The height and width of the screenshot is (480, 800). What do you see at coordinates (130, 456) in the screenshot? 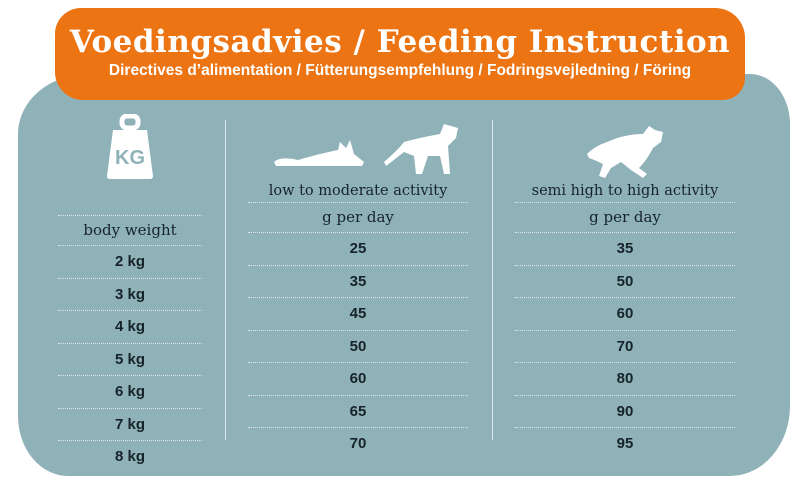
I see `table-cell: 8 kg` at bounding box center [130, 456].